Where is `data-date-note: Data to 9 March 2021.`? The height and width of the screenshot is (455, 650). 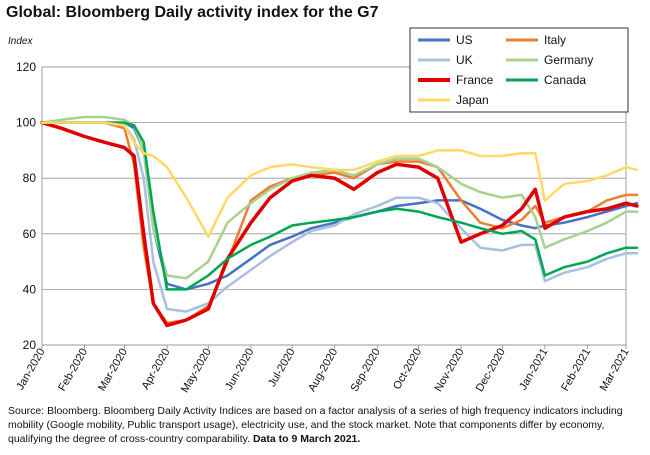
data-date-note: Data to 9 March 2021. is located at coordinates (306, 439).